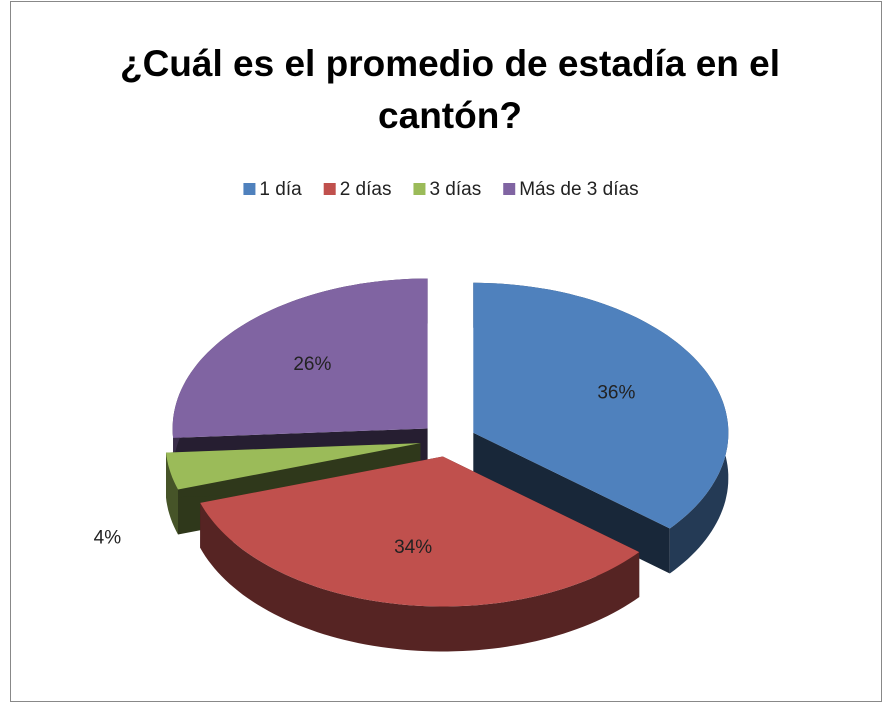 The width and height of the screenshot is (883, 704). What do you see at coordinates (108, 537) in the screenshot?
I see `data-label: 4%` at bounding box center [108, 537].